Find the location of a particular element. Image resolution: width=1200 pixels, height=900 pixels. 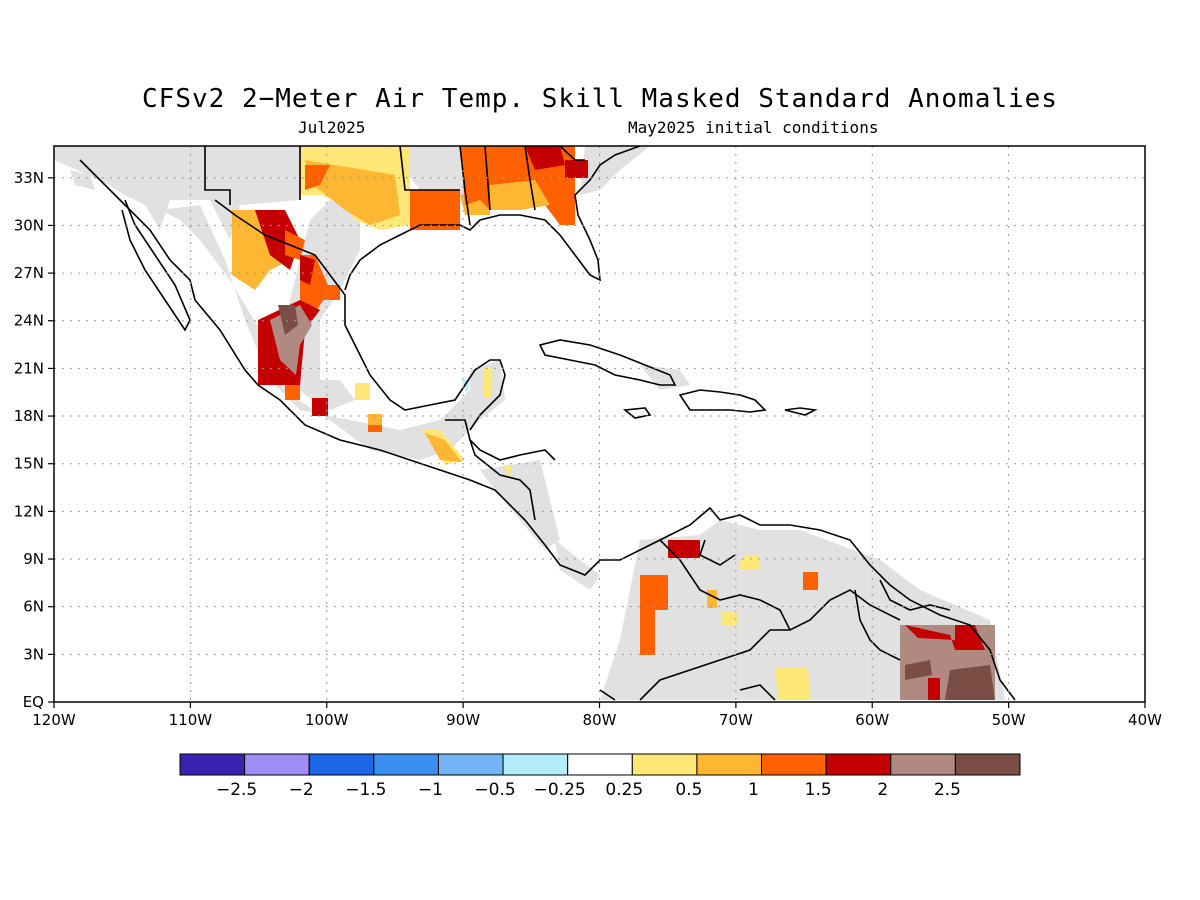

colorbar: −2.5 −2 −1.5 −1 −0.5 −0.25 0.25 0.5 1 1.5 2 2.5 is located at coordinates (600, 776).